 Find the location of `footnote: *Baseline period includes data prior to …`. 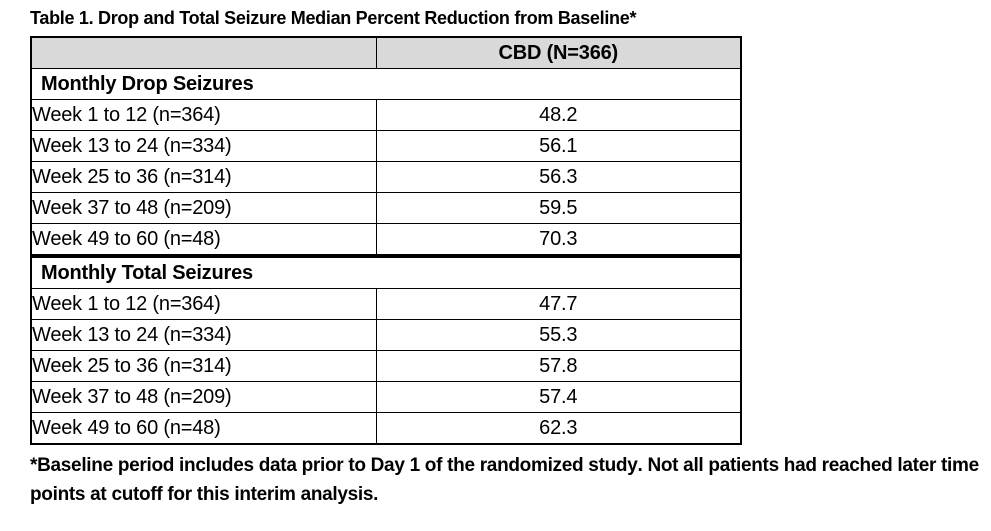

footnote: *Baseline period includes data prior to … is located at coordinates (505, 480).